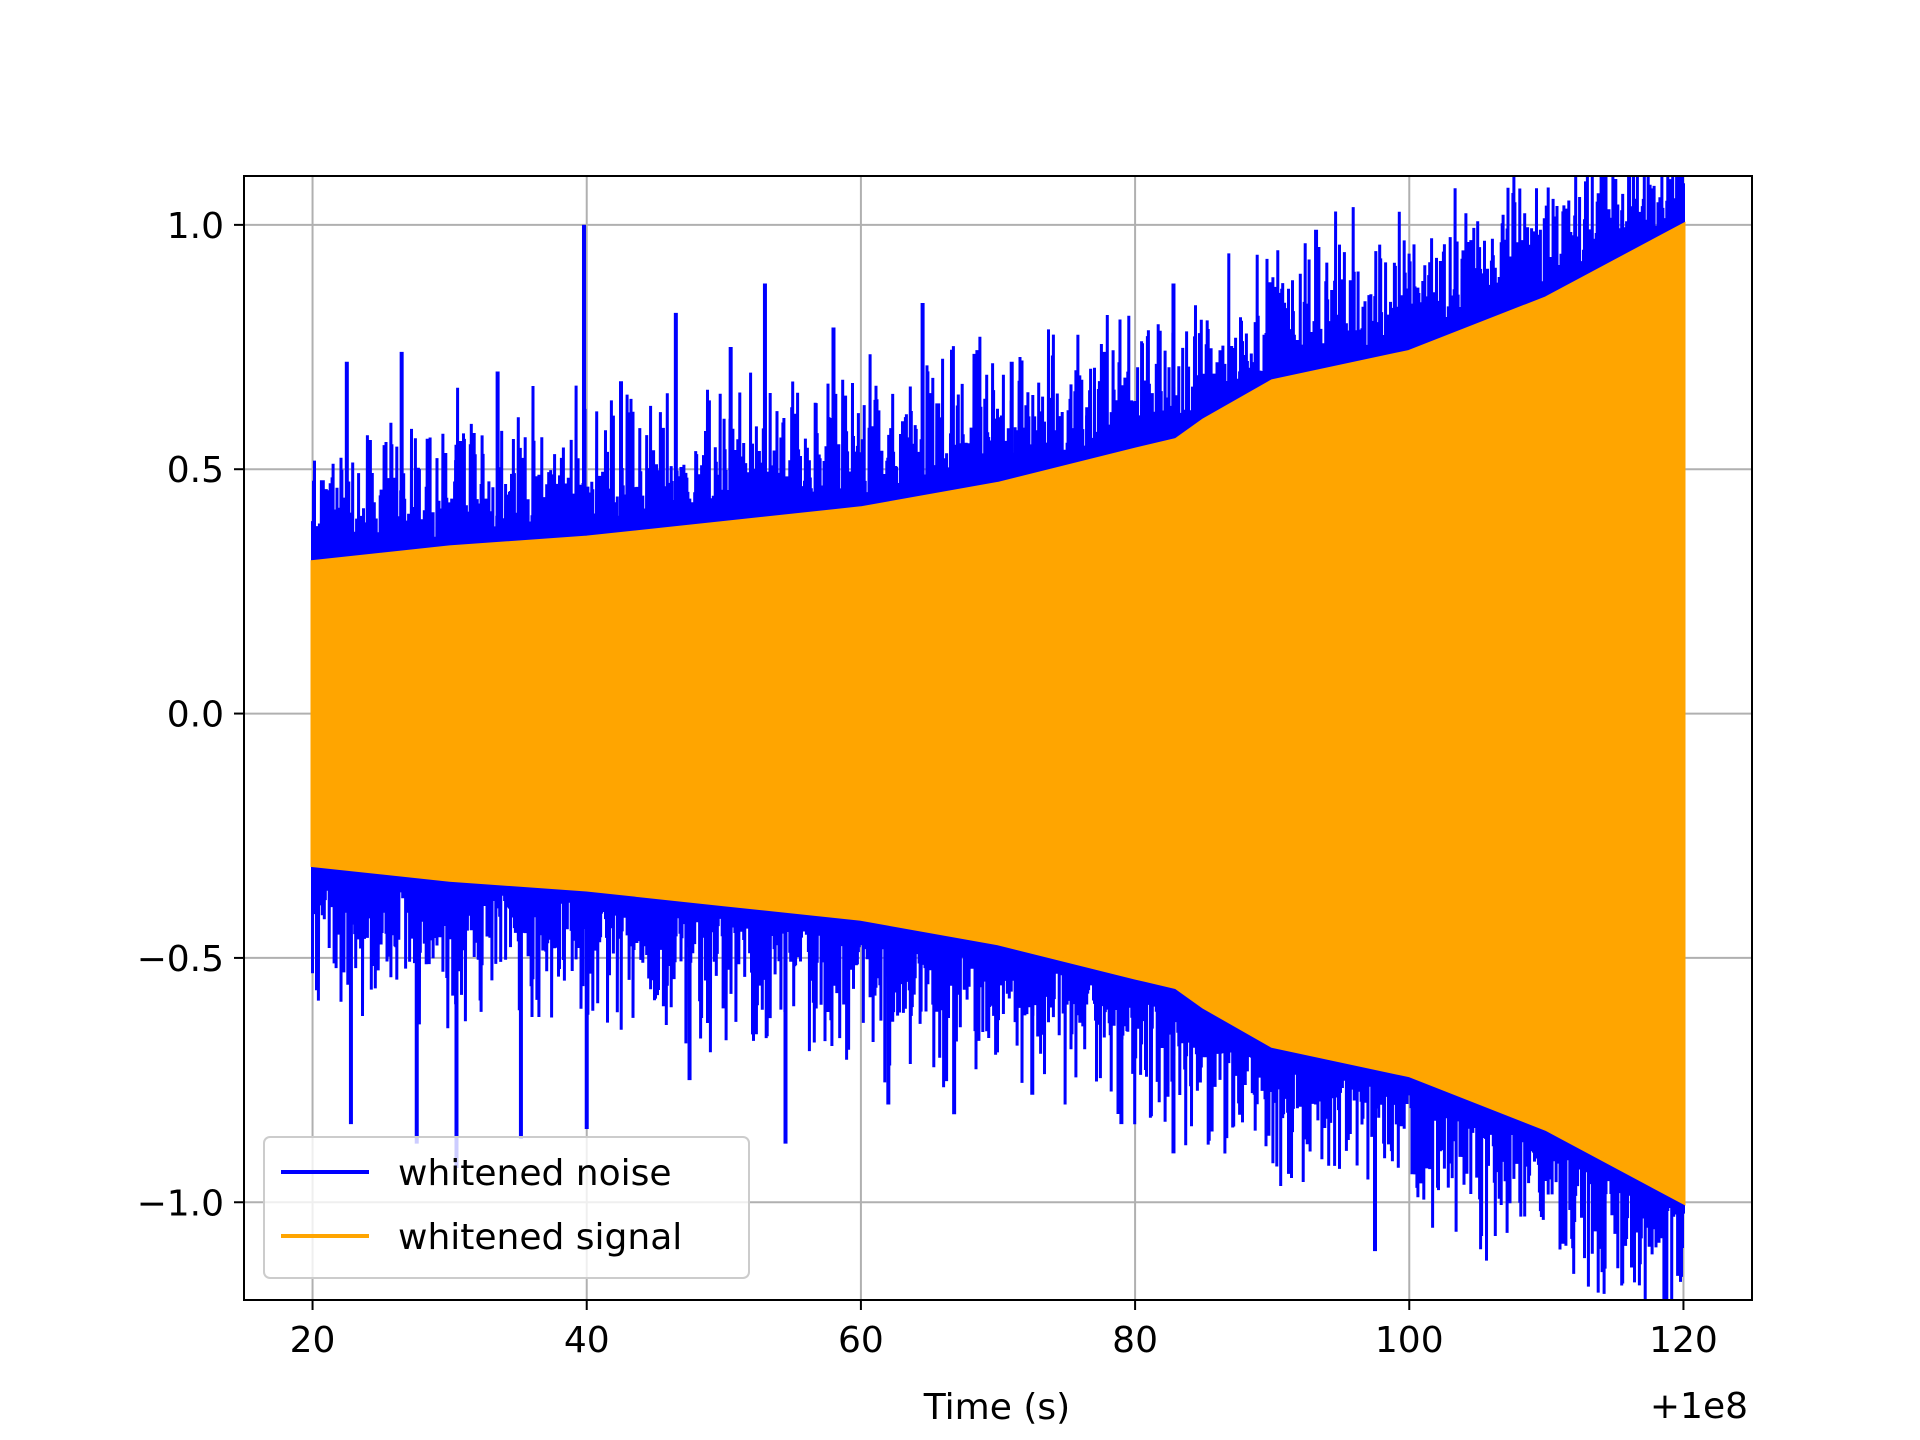 This screenshot has width=1920, height=1440. I want to click on y-tick-label: −1.0, so click(180, 1203).